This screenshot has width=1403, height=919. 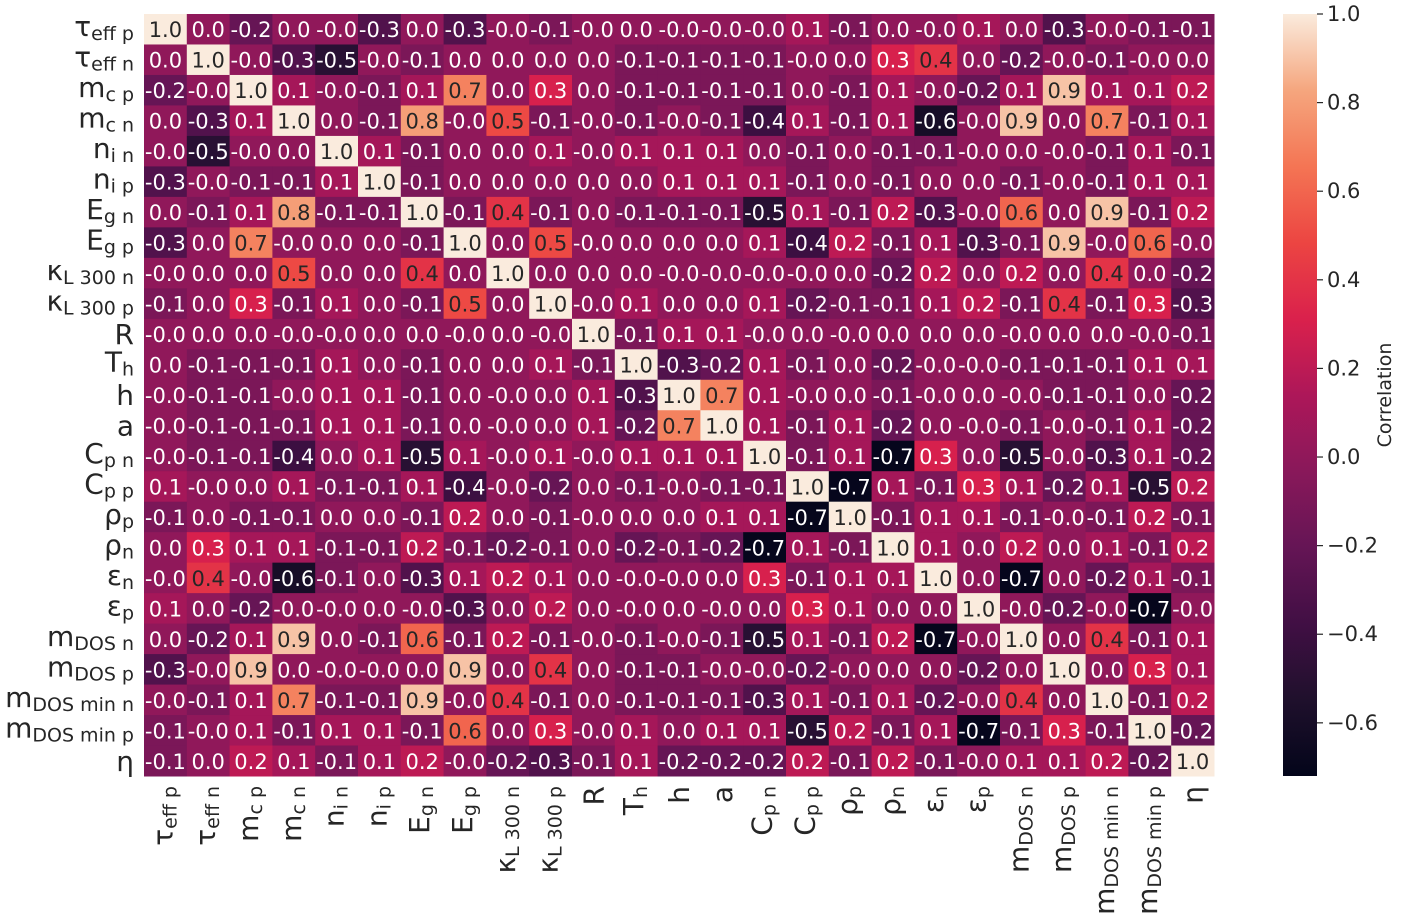 What do you see at coordinates (113, 180) in the screenshot?
I see `y-tick-label: ni p` at bounding box center [113, 180].